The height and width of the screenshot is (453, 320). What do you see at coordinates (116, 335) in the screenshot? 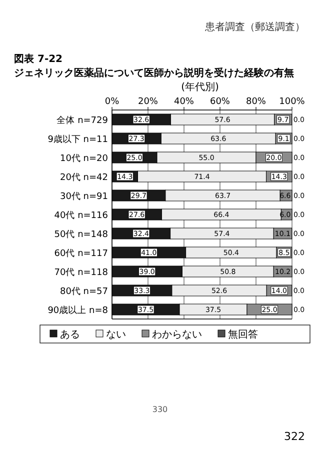
I see `legend-label: ない` at bounding box center [116, 335].